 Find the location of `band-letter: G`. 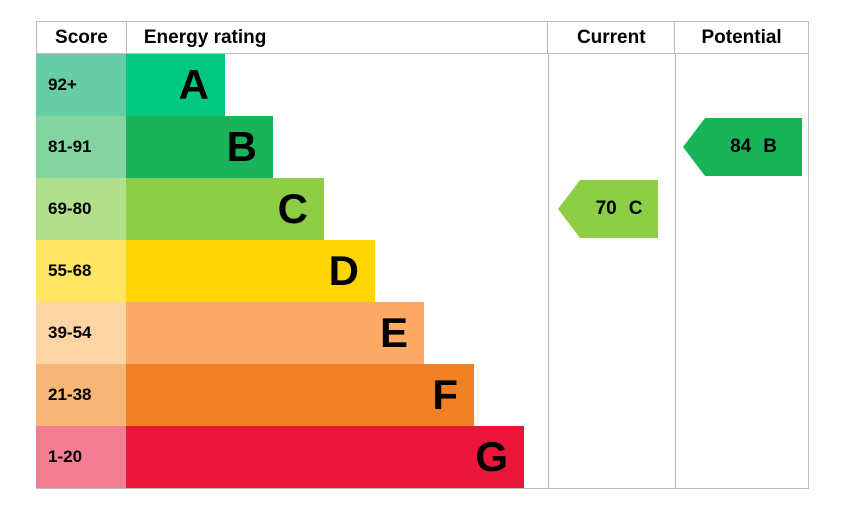

band-letter: G is located at coordinates (491, 456).